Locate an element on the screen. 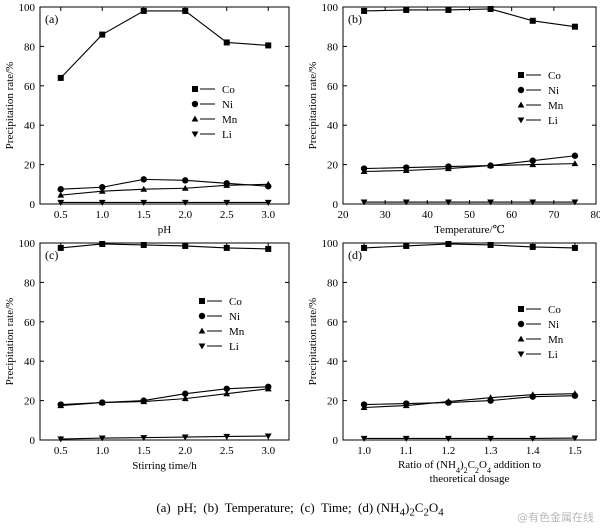 The image size is (600, 528). x-axis-label-subscript: 4 is located at coordinates (489, 470).